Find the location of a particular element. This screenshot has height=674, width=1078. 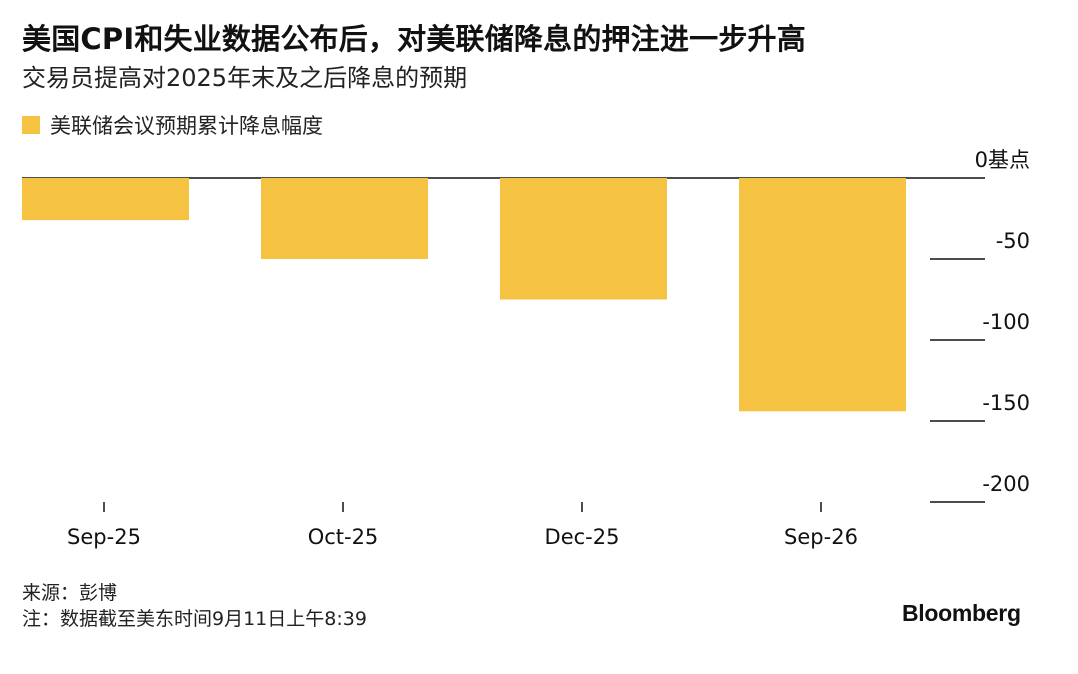

note-text: 注：数据截至美东时间9月11日上午8:39 is located at coordinates (194, 619).